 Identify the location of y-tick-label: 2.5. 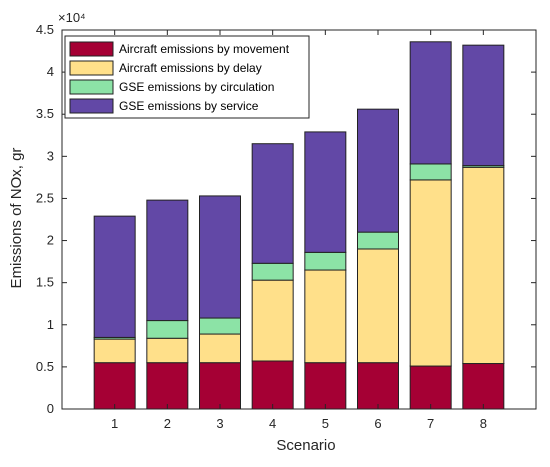
(45, 197).